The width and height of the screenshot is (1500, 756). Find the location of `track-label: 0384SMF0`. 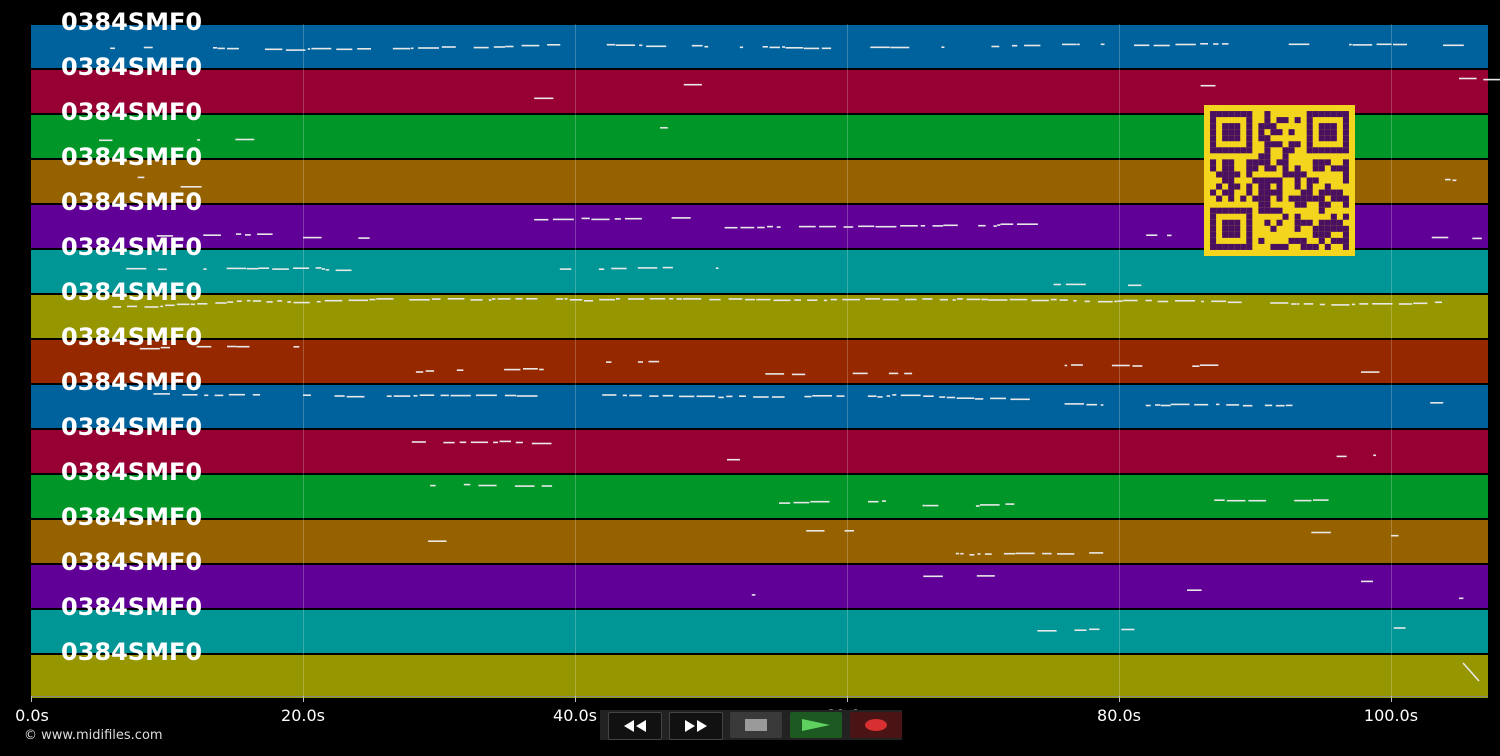

track-label: 0384SMF0 is located at coordinates (132, 427).